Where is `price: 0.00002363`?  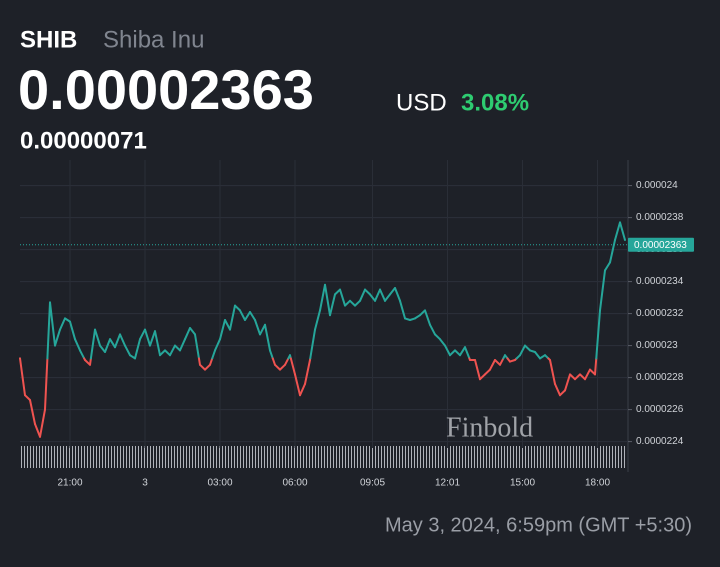
price: 0.00002363 is located at coordinates (166, 89).